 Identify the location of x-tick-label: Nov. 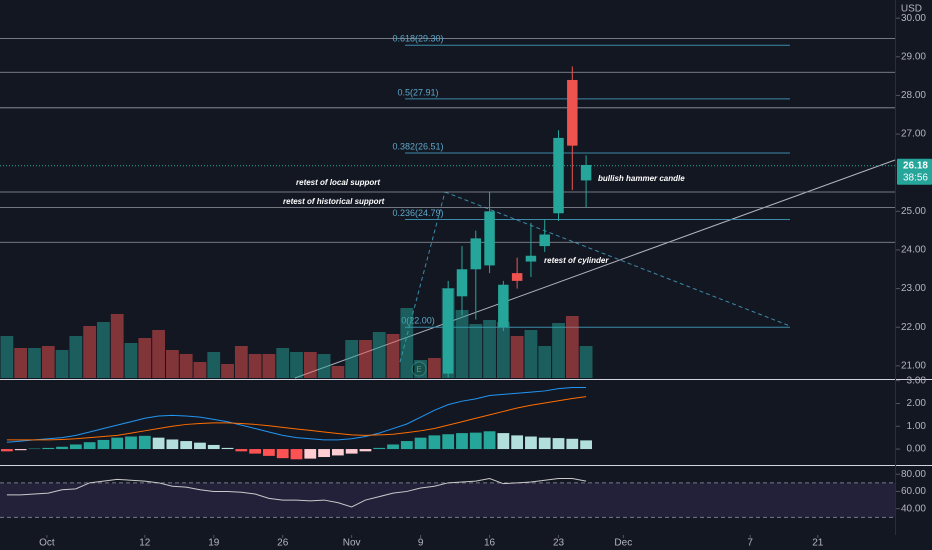
(352, 543).